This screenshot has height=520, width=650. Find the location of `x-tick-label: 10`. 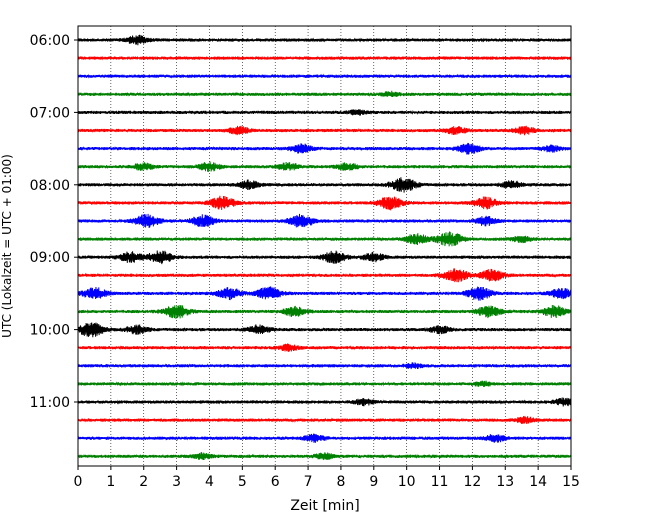

x-tick-label: 10 is located at coordinates (407, 482).